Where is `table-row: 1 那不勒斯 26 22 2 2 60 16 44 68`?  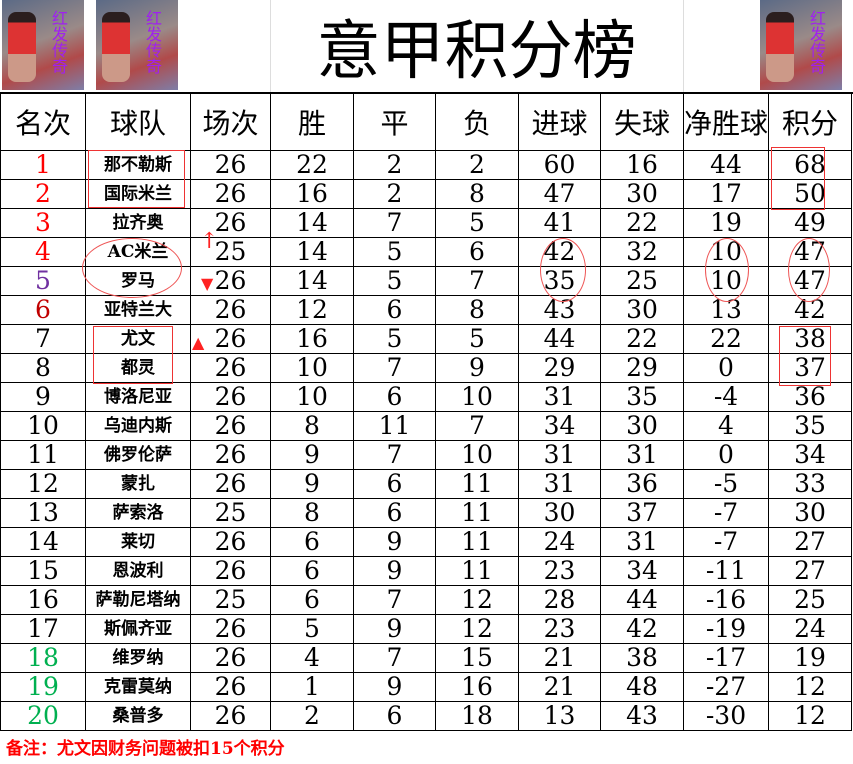
table-row: 1 那不勒斯 26 22 2 2 60 16 44 68 is located at coordinates (426, 165).